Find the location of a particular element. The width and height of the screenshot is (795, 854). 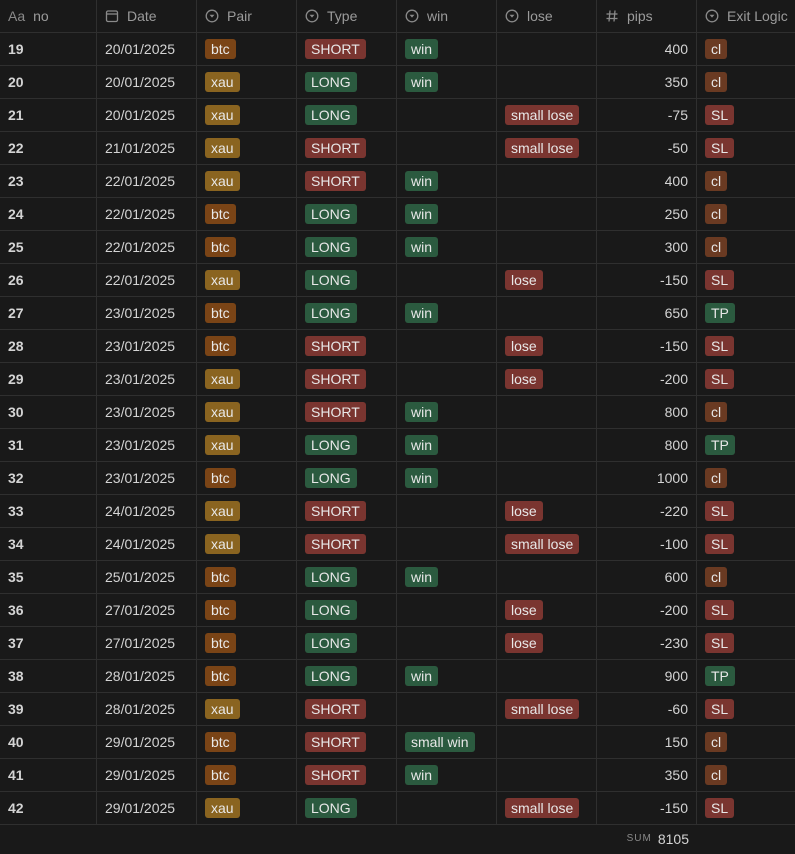

table-cell: -100 is located at coordinates (647, 544).